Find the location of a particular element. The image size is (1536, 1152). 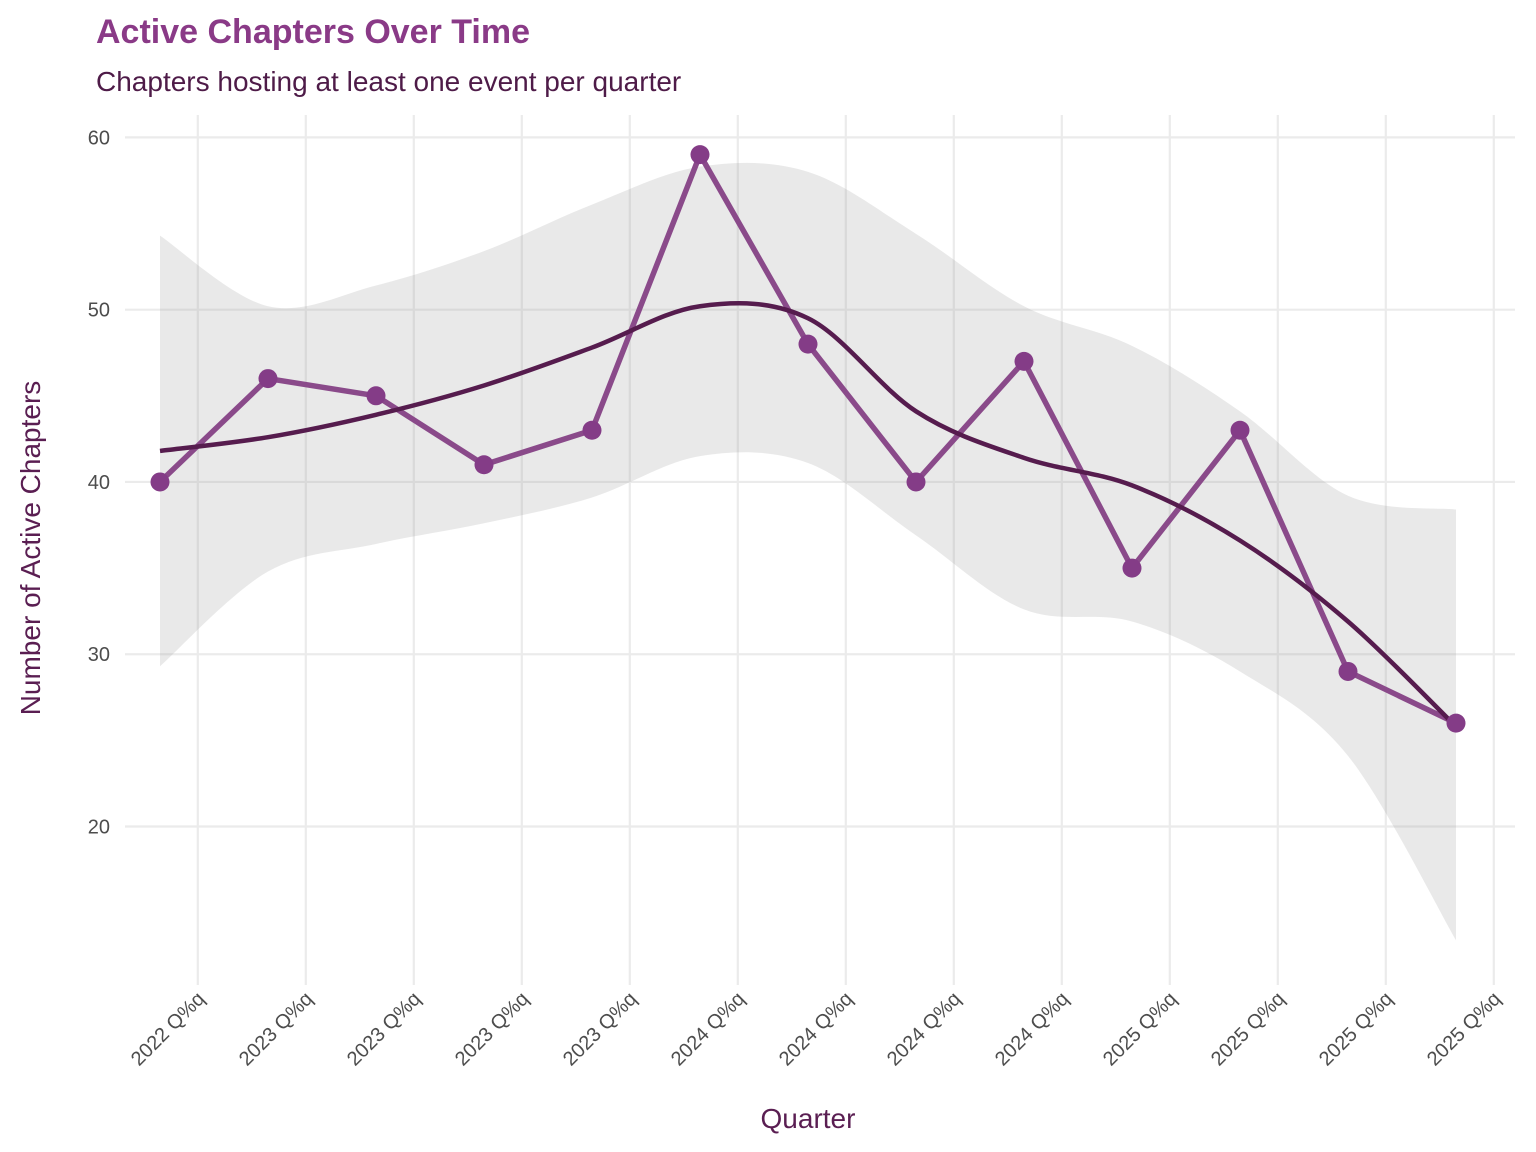

y-tick-label: 40 is located at coordinates (99, 483).